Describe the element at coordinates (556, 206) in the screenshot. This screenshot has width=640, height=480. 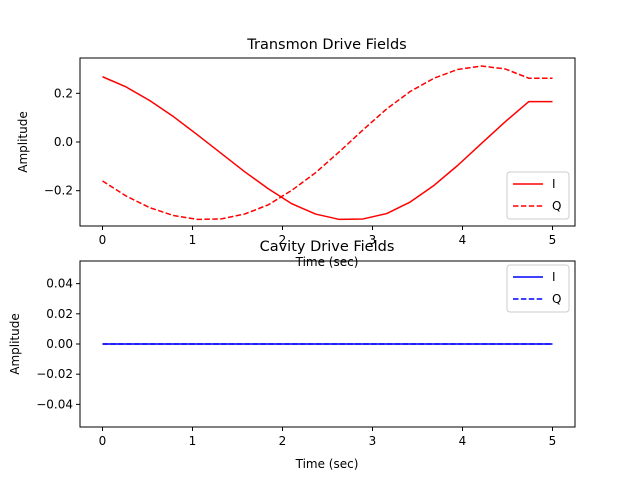
I see `transmon-legend-label-q: Q` at that location.